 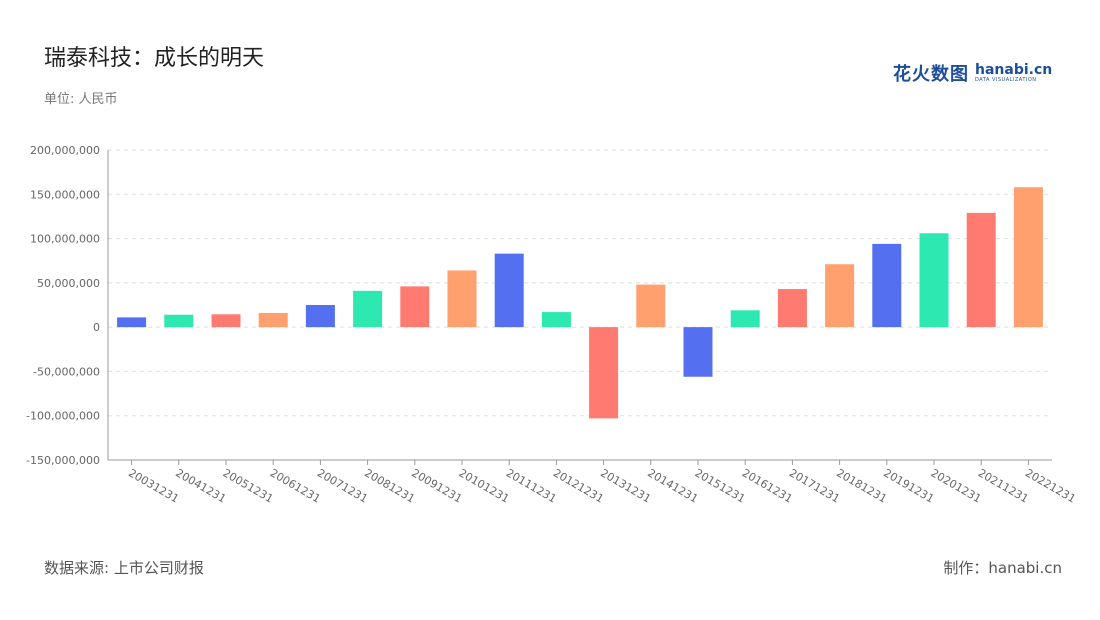 What do you see at coordinates (295, 485) in the screenshot?
I see `x-tick-label: 20061231` at bounding box center [295, 485].